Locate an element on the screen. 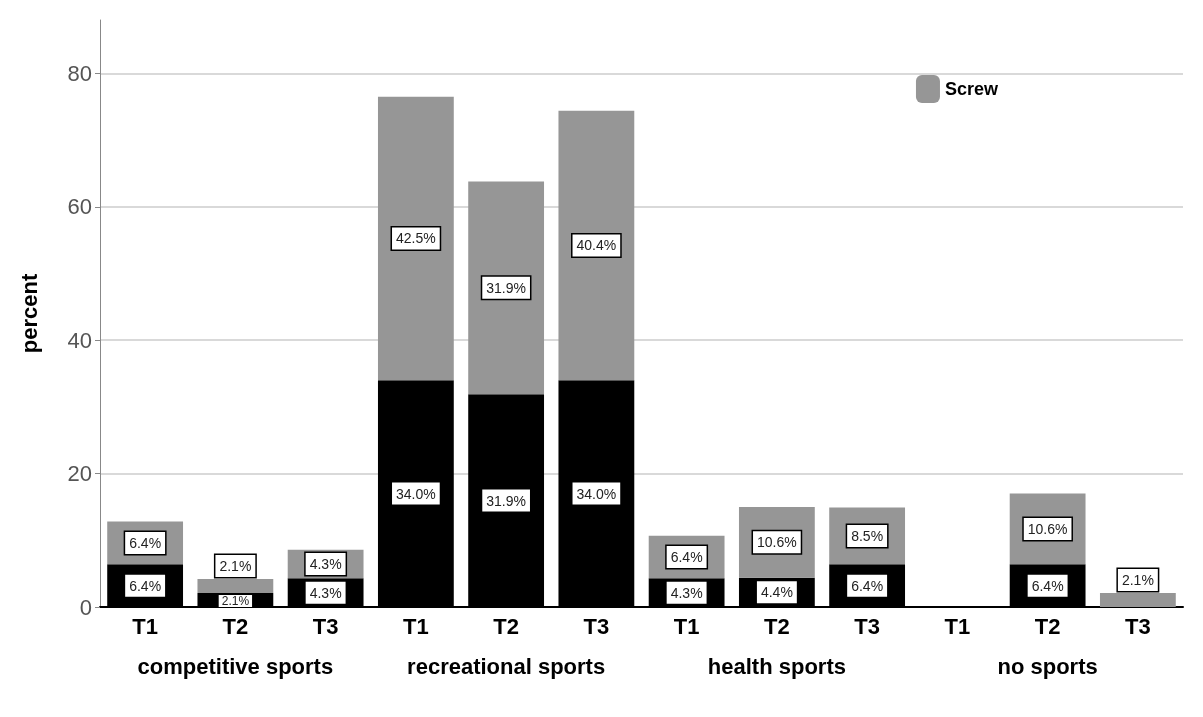 The height and width of the screenshot is (717, 1203). data-label: 42.5% is located at coordinates (416, 238).